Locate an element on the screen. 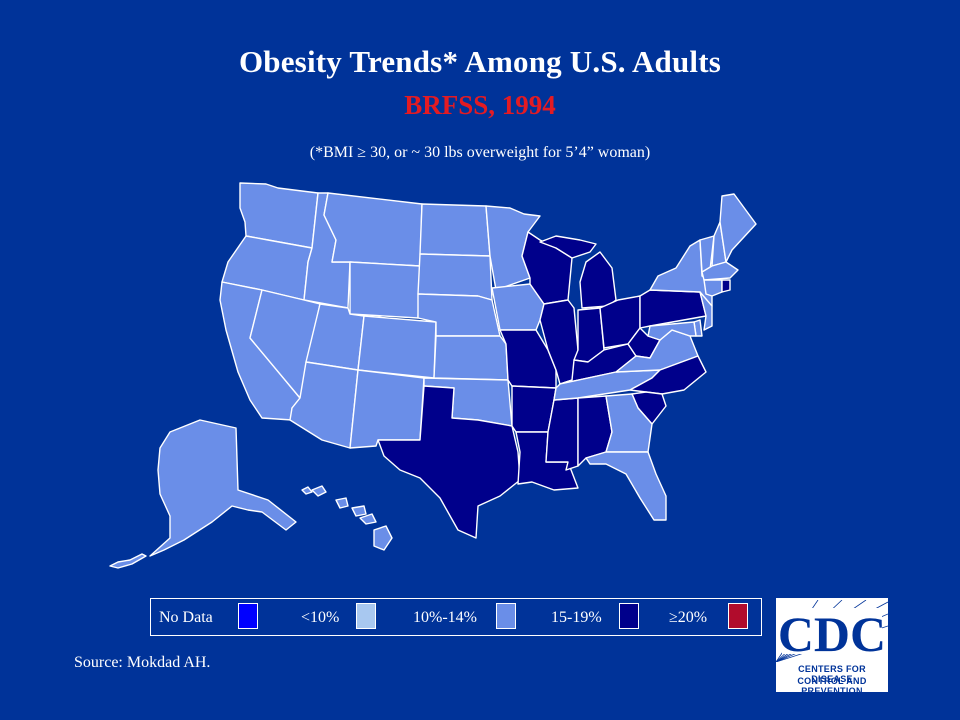 The image size is (960, 720). legend-label: 15-19% is located at coordinates (576, 617).